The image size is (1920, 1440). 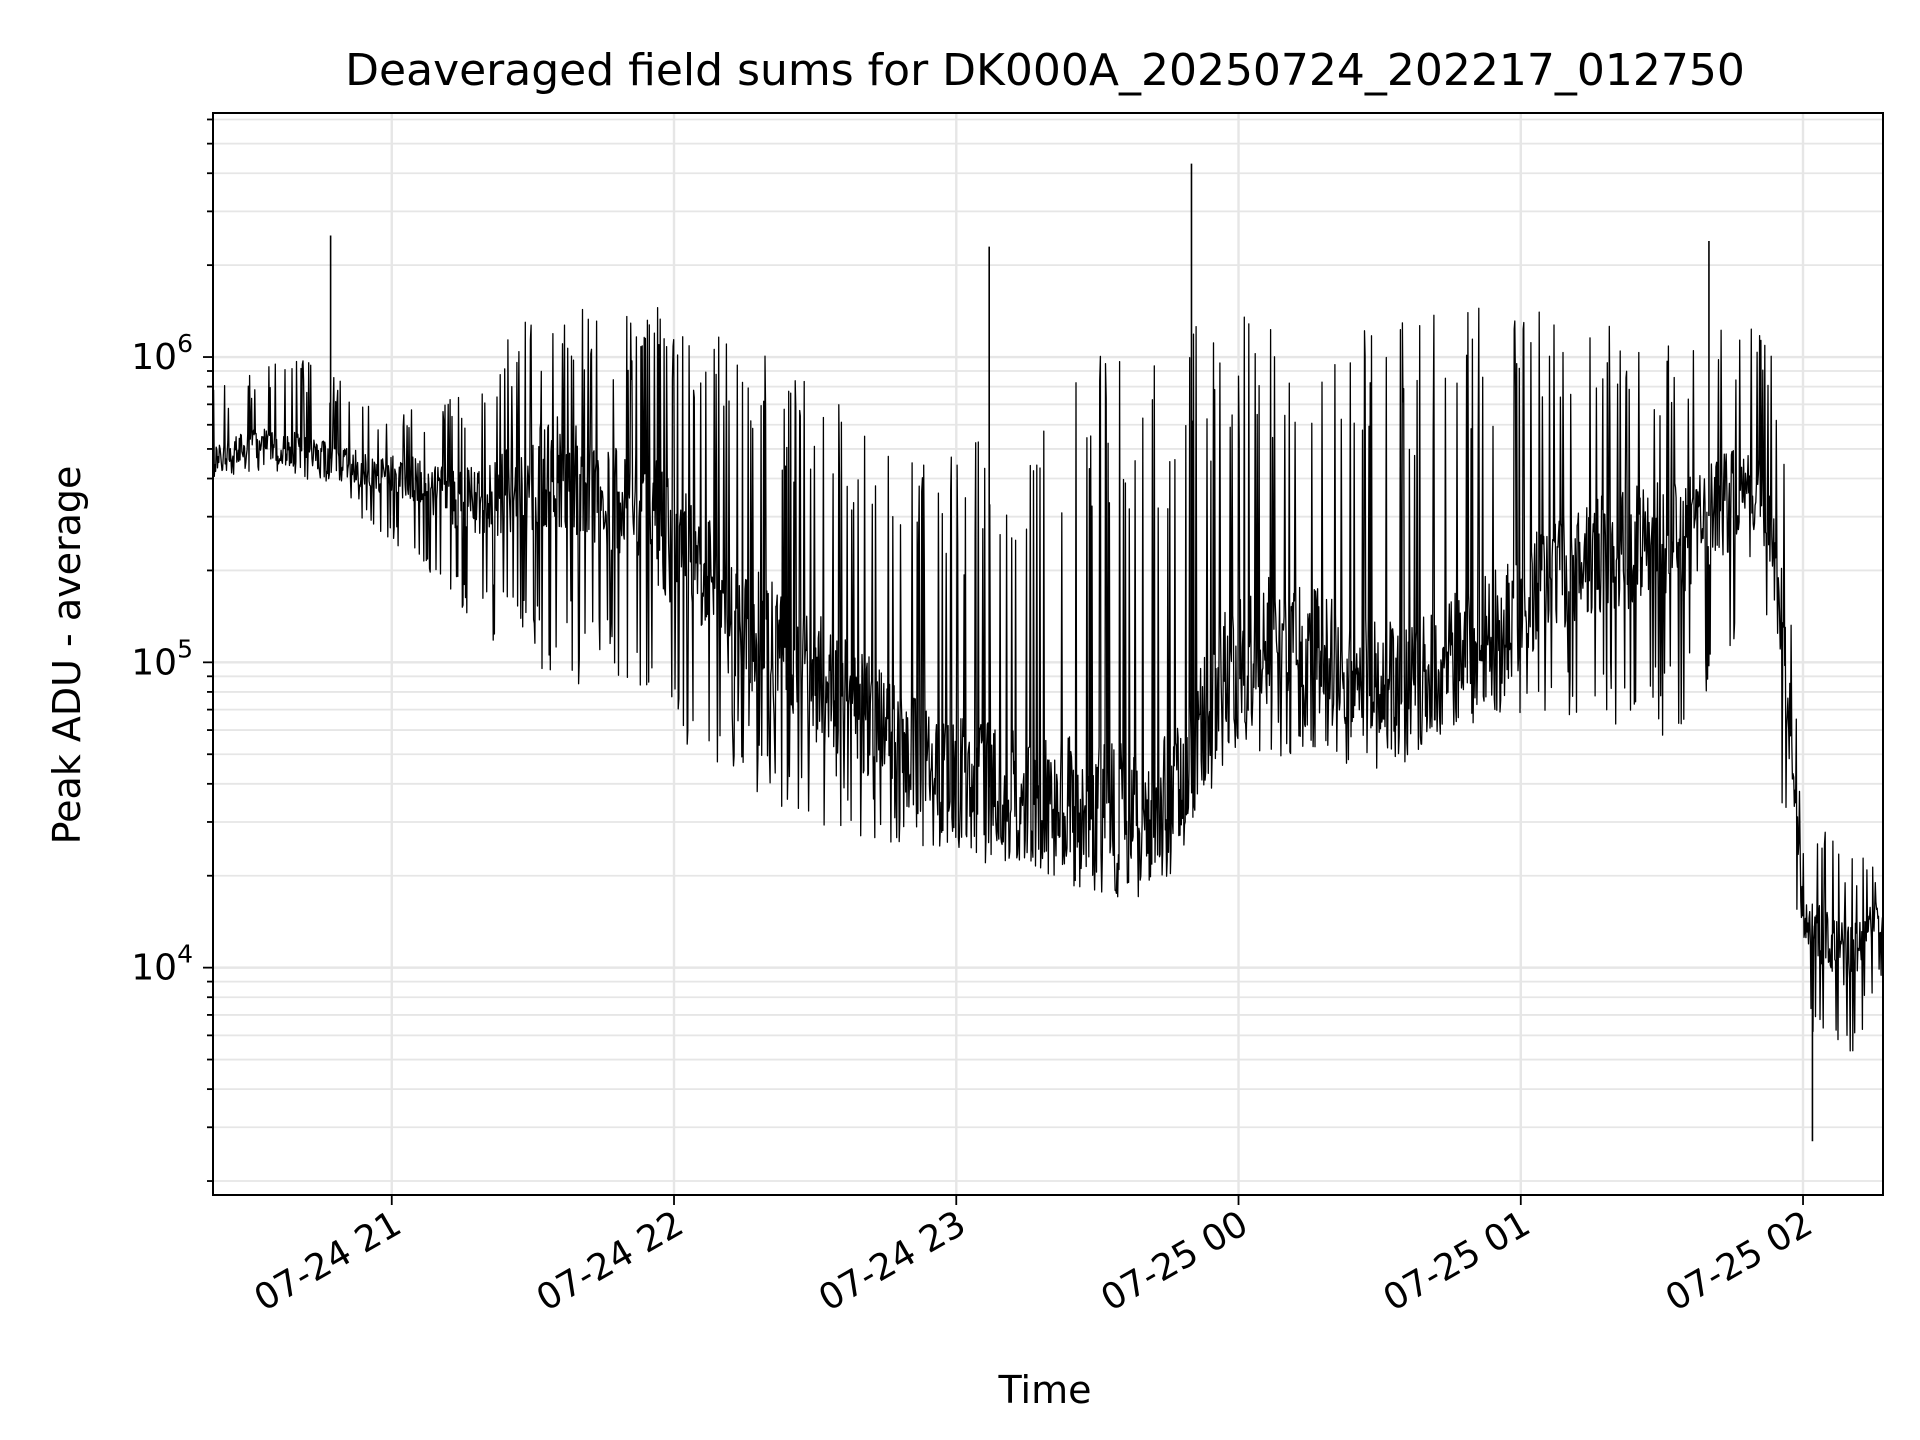 What do you see at coordinates (67, 655) in the screenshot?
I see `y-axis-label: Peak ADU - average` at bounding box center [67, 655].